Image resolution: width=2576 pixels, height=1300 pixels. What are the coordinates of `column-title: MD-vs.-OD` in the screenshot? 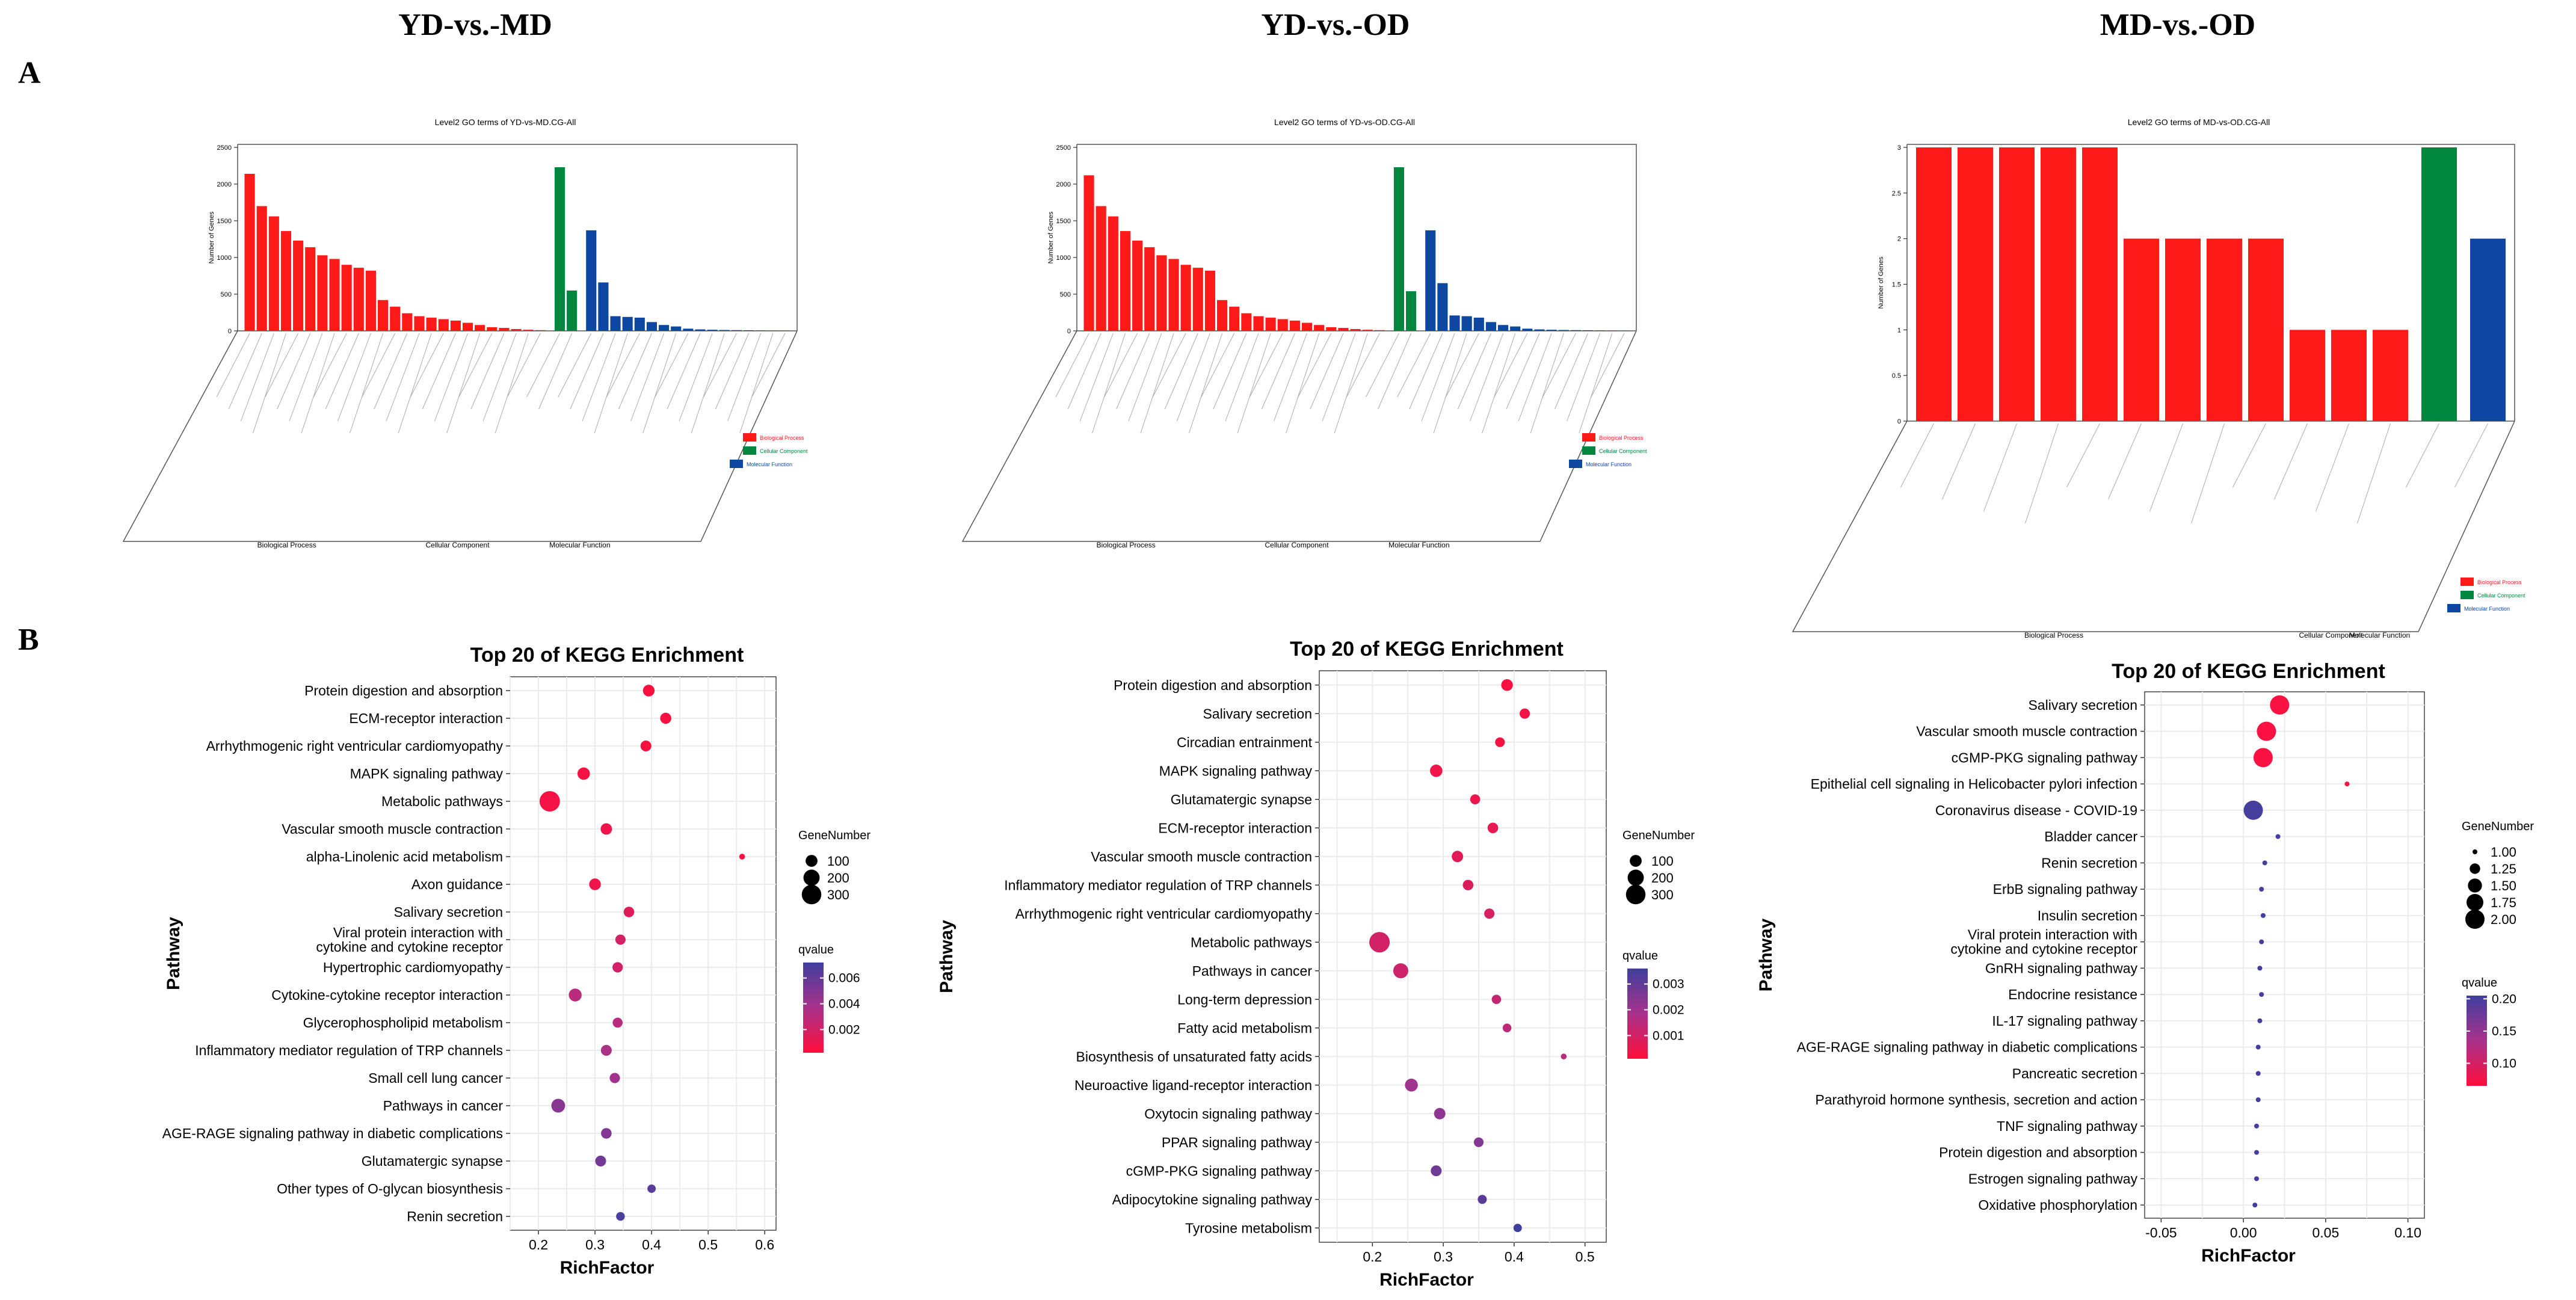 It's located at (2178, 25).